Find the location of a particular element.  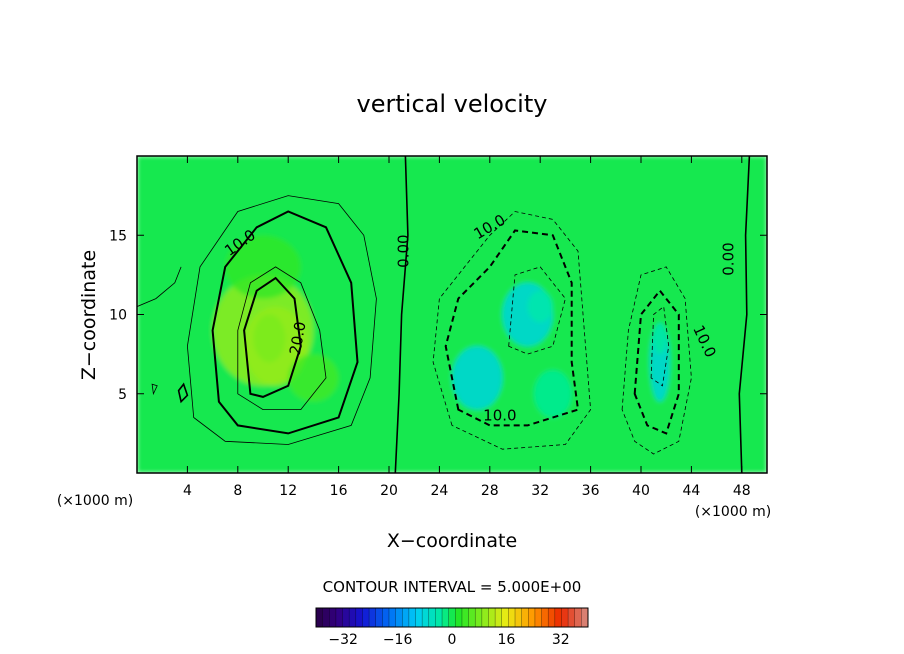

colorbar-tick-label: −32 is located at coordinates (343, 640).